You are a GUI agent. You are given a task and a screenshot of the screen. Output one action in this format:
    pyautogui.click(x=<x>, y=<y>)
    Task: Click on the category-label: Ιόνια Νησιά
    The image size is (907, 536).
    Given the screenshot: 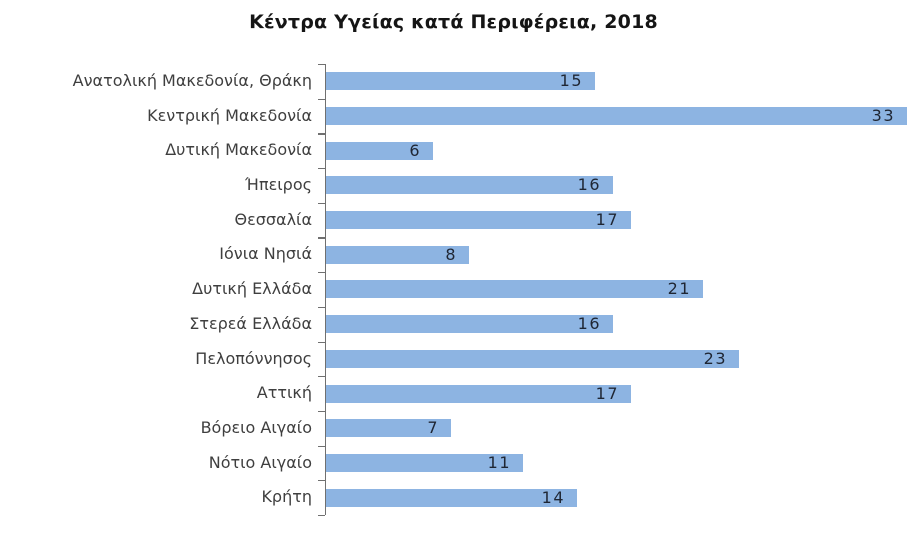 What is the action you would take?
    pyautogui.click(x=265, y=254)
    